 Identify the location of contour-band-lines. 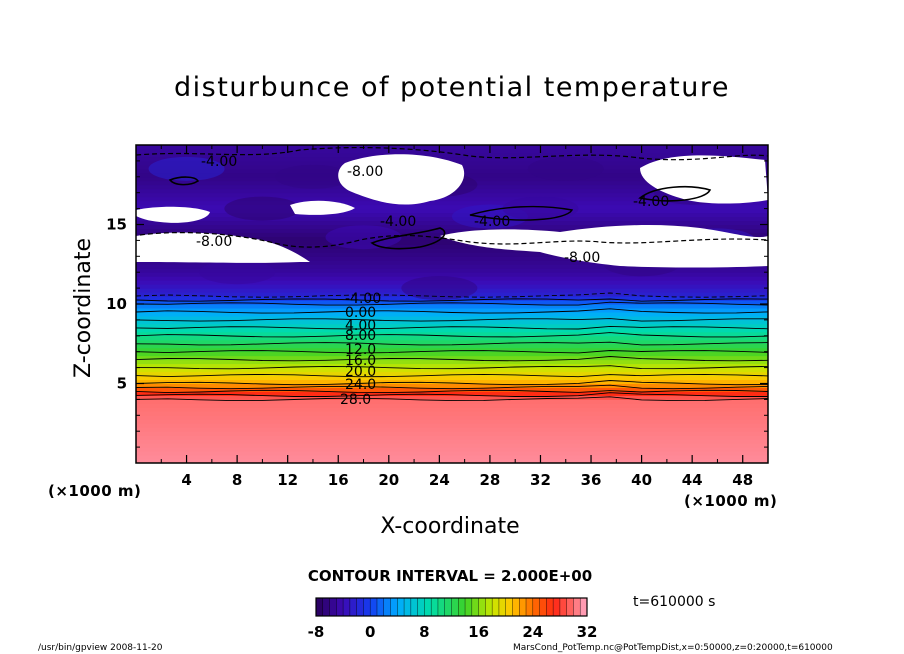
(452, 347).